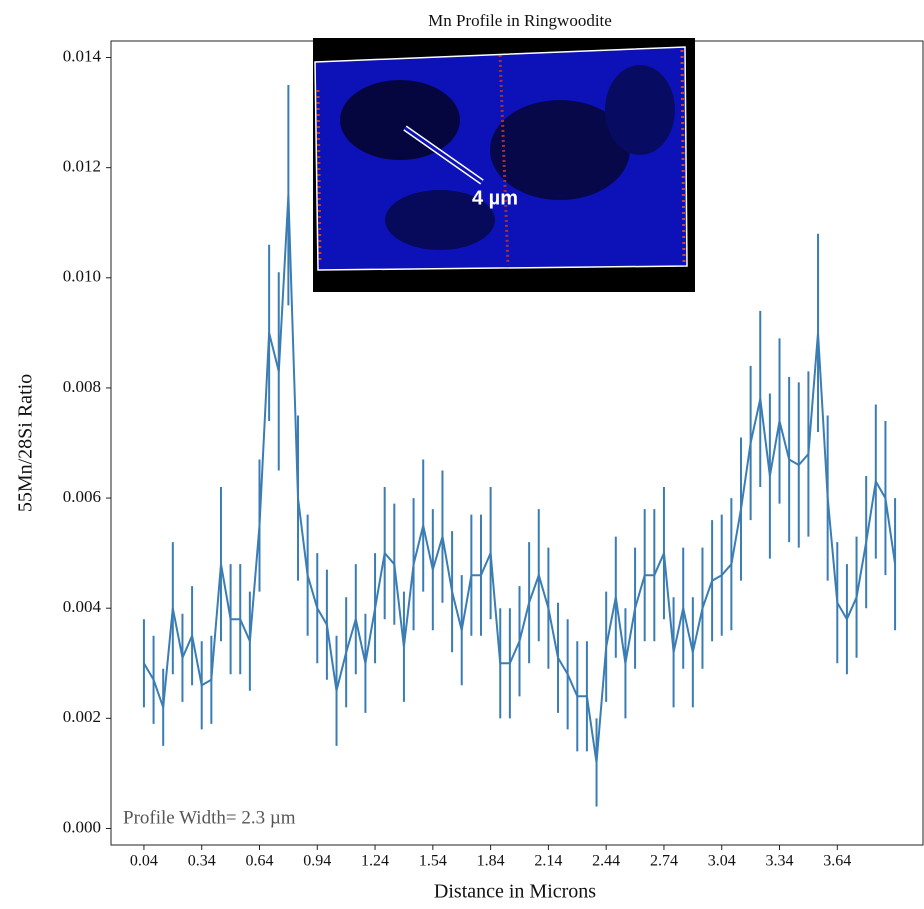  What do you see at coordinates (82, 606) in the screenshot?
I see `y-tick-label: 0.004` at bounding box center [82, 606].